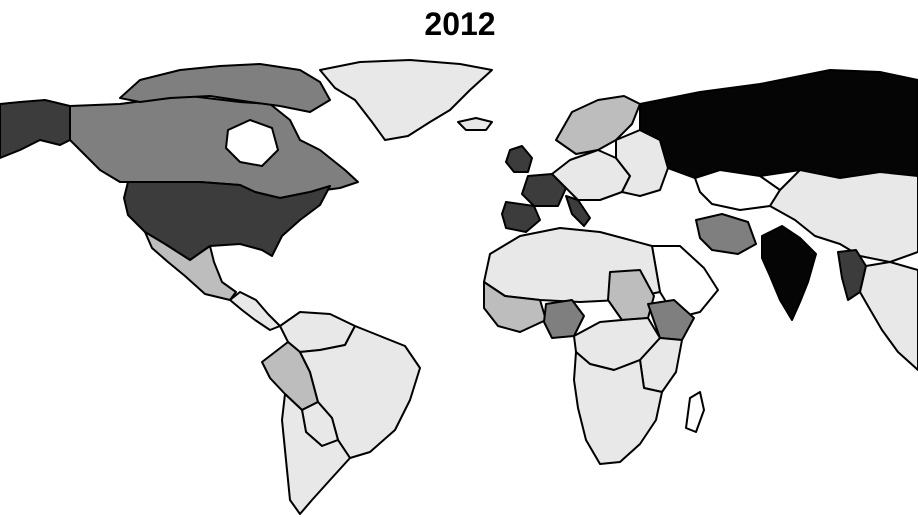 The image size is (918, 517). I want to click on region-russia, so click(778, 124).